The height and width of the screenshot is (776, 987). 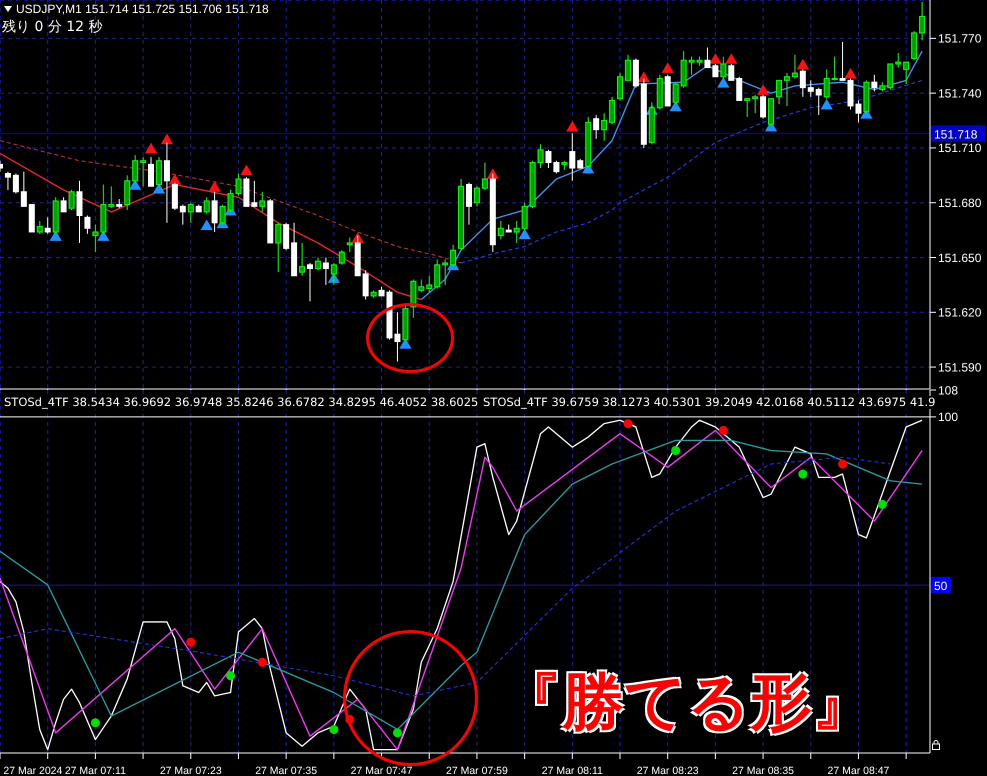 I want to click on x-tick-label: 27 Mar 08:47, so click(x=859, y=770).